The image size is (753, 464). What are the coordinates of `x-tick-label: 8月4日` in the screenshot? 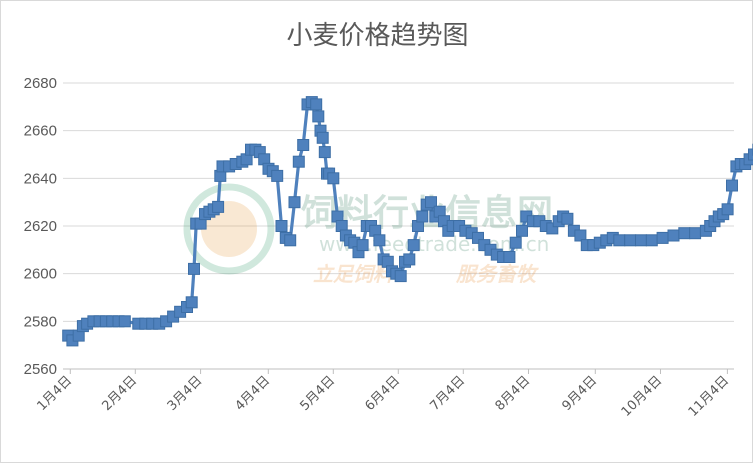 It's located at (513, 393).